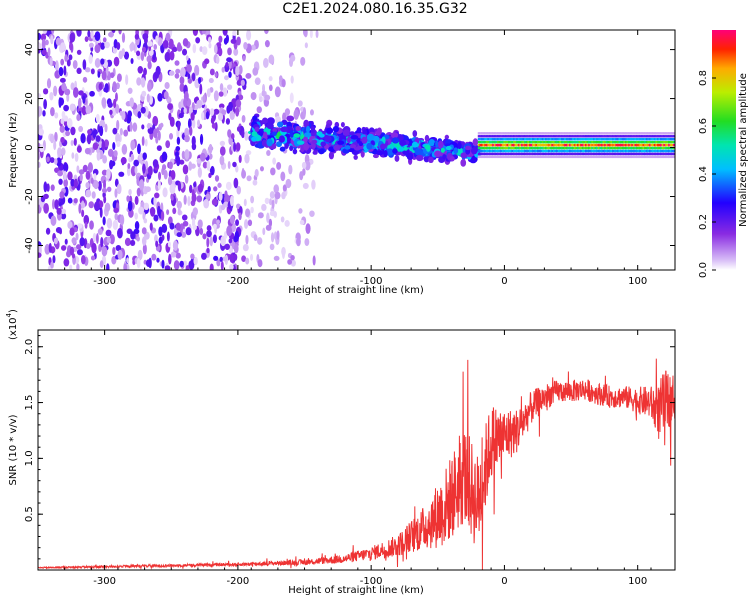 The image size is (750, 600). I want to click on spectrogram-xlabel: Height of straight line (km), so click(356, 290).